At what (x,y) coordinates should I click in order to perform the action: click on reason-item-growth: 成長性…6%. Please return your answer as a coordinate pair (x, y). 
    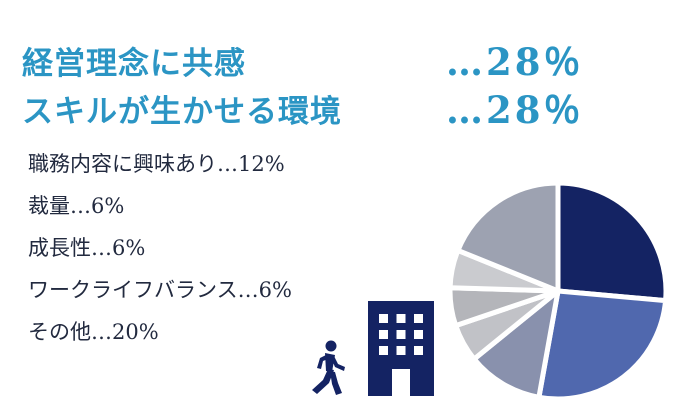
    Looking at the image, I should click on (87, 248).